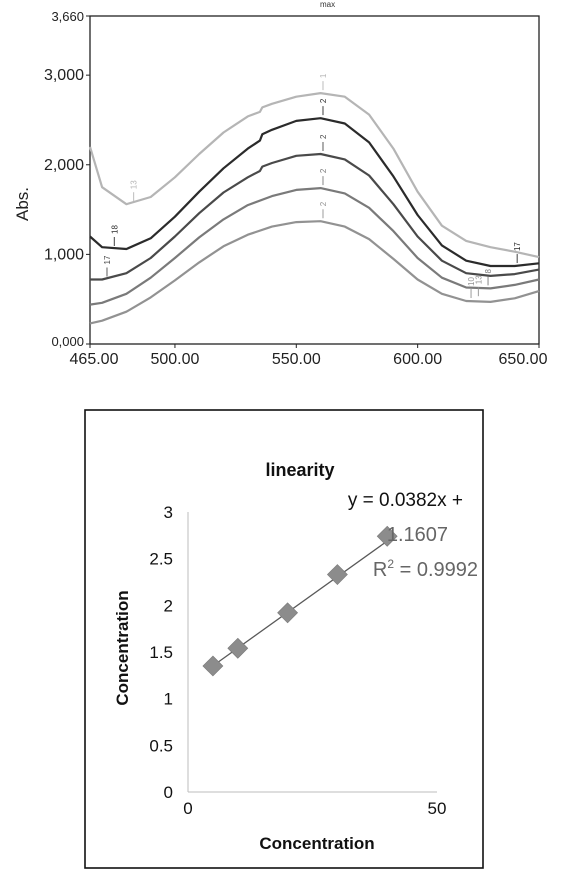  What do you see at coordinates (314, 808) in the screenshot?
I see `linearity-x-axis: 0 50` at bounding box center [314, 808].